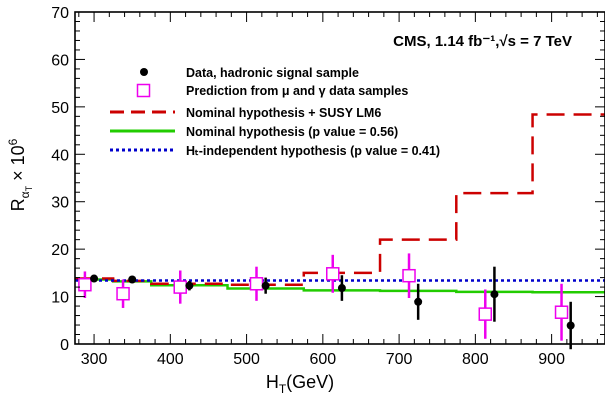 This screenshot has width=605, height=396. I want to click on x-tick-label: 500, so click(246, 359).